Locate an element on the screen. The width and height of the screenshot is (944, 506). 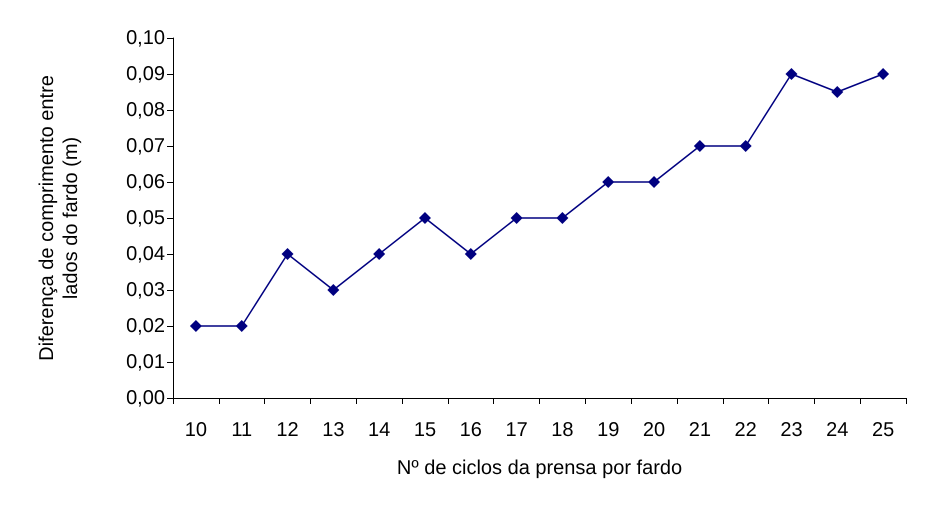
x-tick-label: 17 is located at coordinates (516, 430).